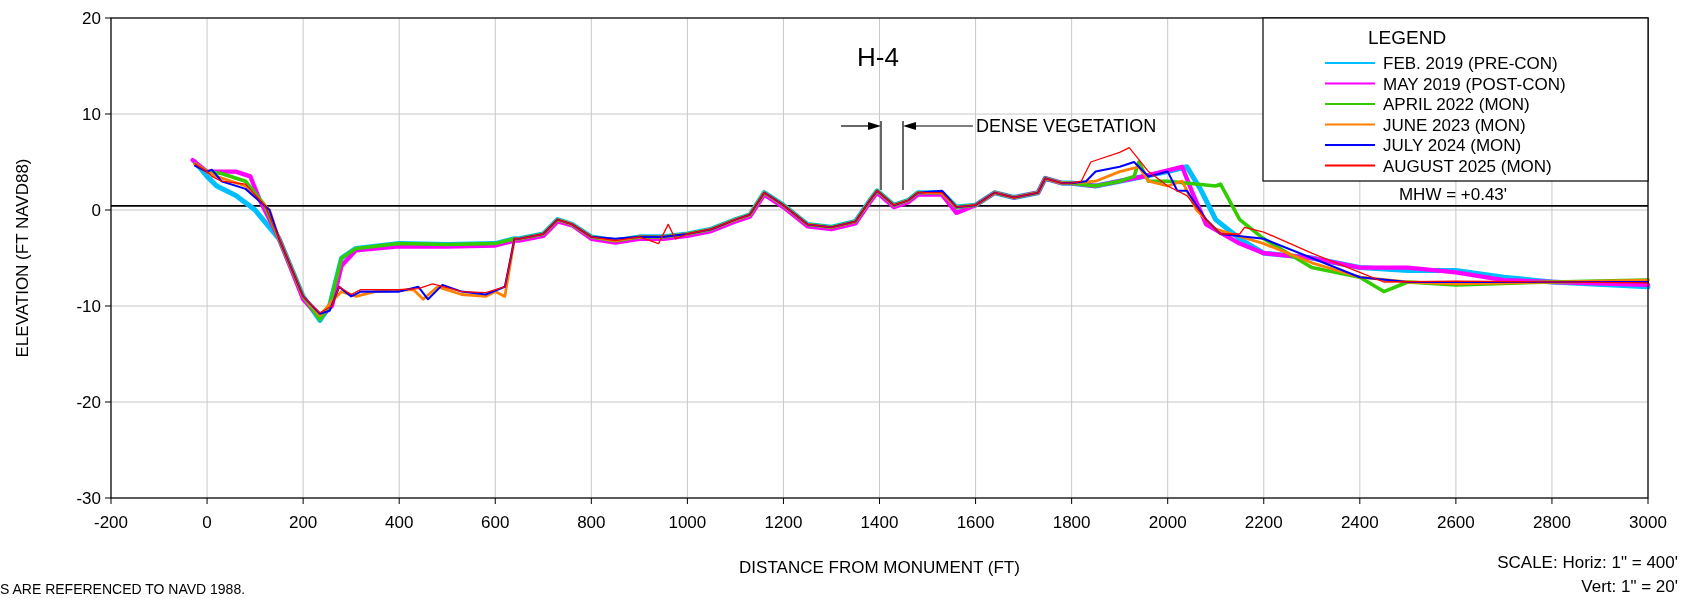 This screenshot has height=598, width=1687. What do you see at coordinates (88, 402) in the screenshot?
I see `y-tick-label: -20` at bounding box center [88, 402].